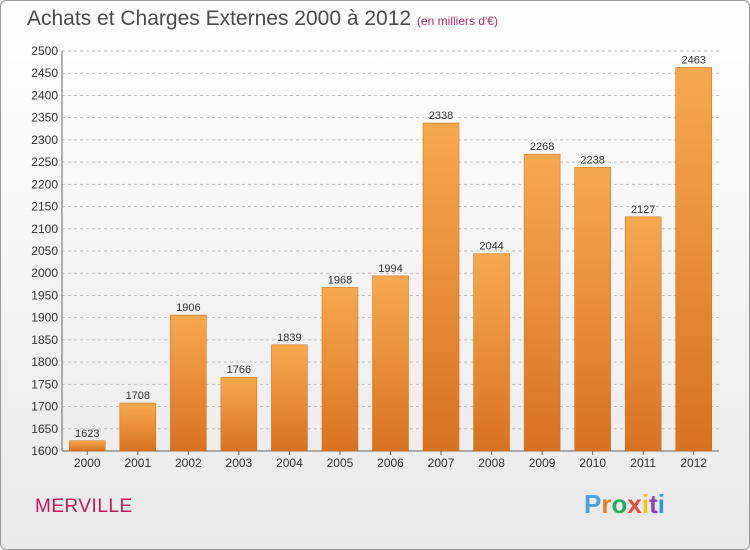 The width and height of the screenshot is (750, 550). Describe the element at coordinates (44, 451) in the screenshot. I see `y-tick-label: 1600` at that location.